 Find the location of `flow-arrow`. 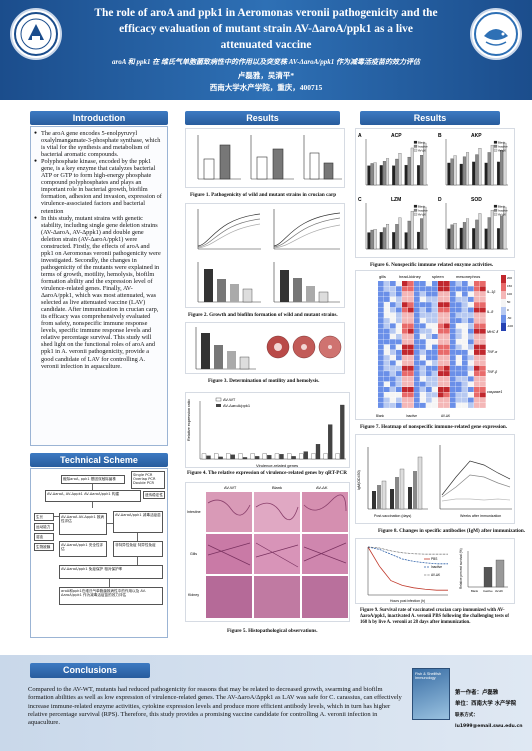

flow-arrow is located at coordinates (109, 583).